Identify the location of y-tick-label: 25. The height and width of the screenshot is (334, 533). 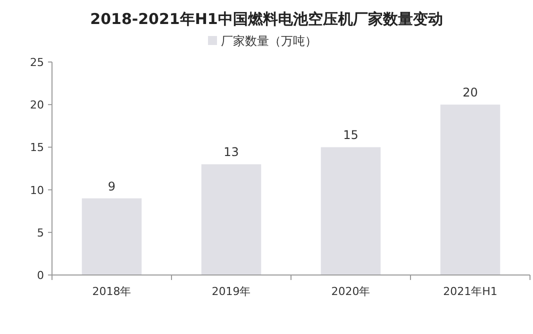
(37, 62).